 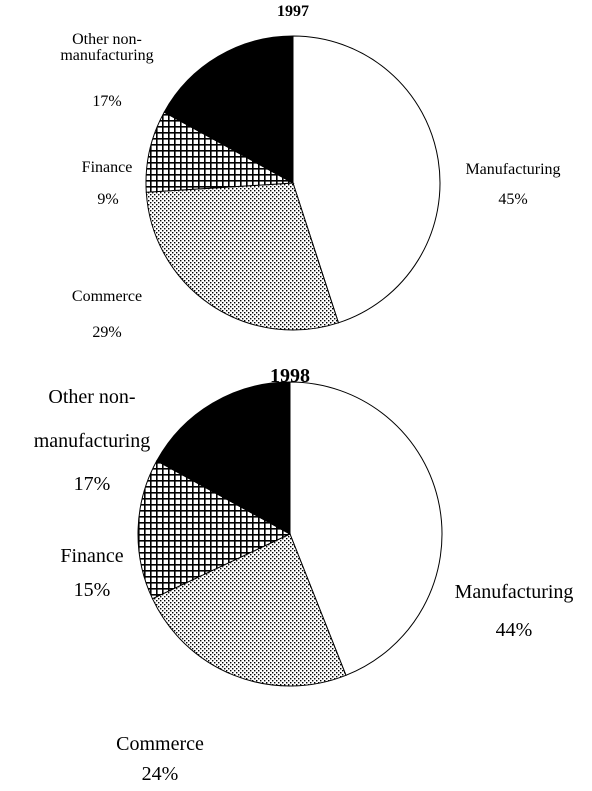 I want to click on slice-value: 15%, so click(x=92, y=590).